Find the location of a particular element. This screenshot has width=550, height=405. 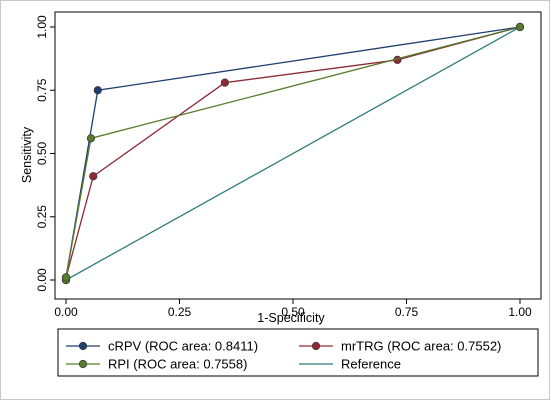

y-axis-title: Sensitivity is located at coordinates (27, 154).